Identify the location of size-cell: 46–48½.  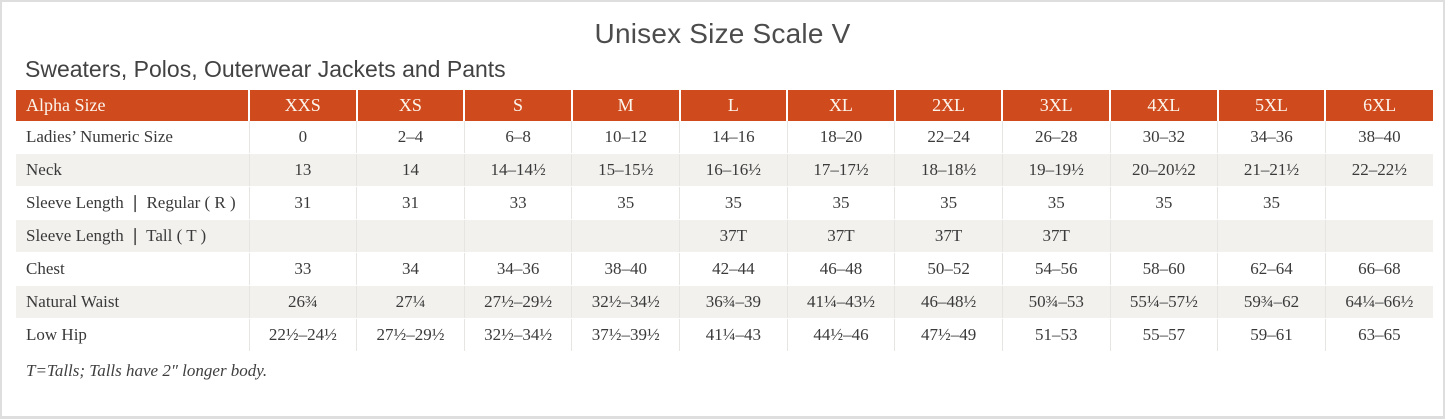
(948, 302).